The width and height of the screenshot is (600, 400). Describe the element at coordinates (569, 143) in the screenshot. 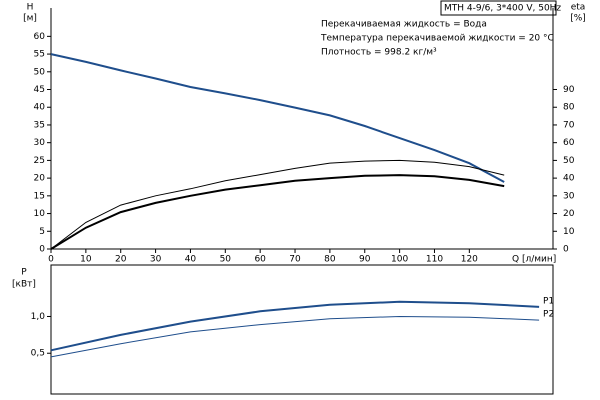

I see `y2-tick-label: 60` at that location.